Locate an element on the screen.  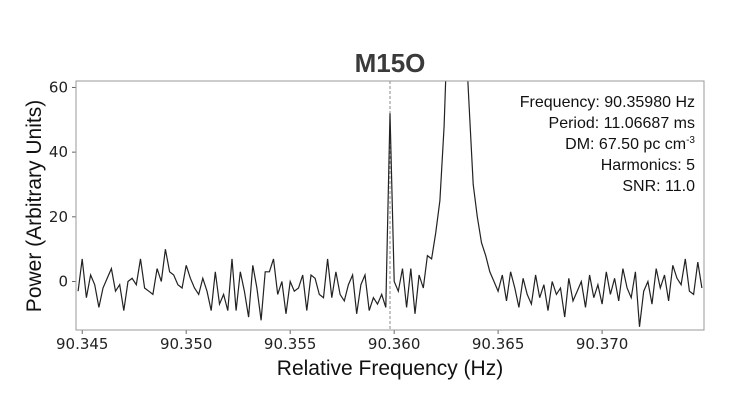
y-tick-label: 60 is located at coordinates (58, 87).